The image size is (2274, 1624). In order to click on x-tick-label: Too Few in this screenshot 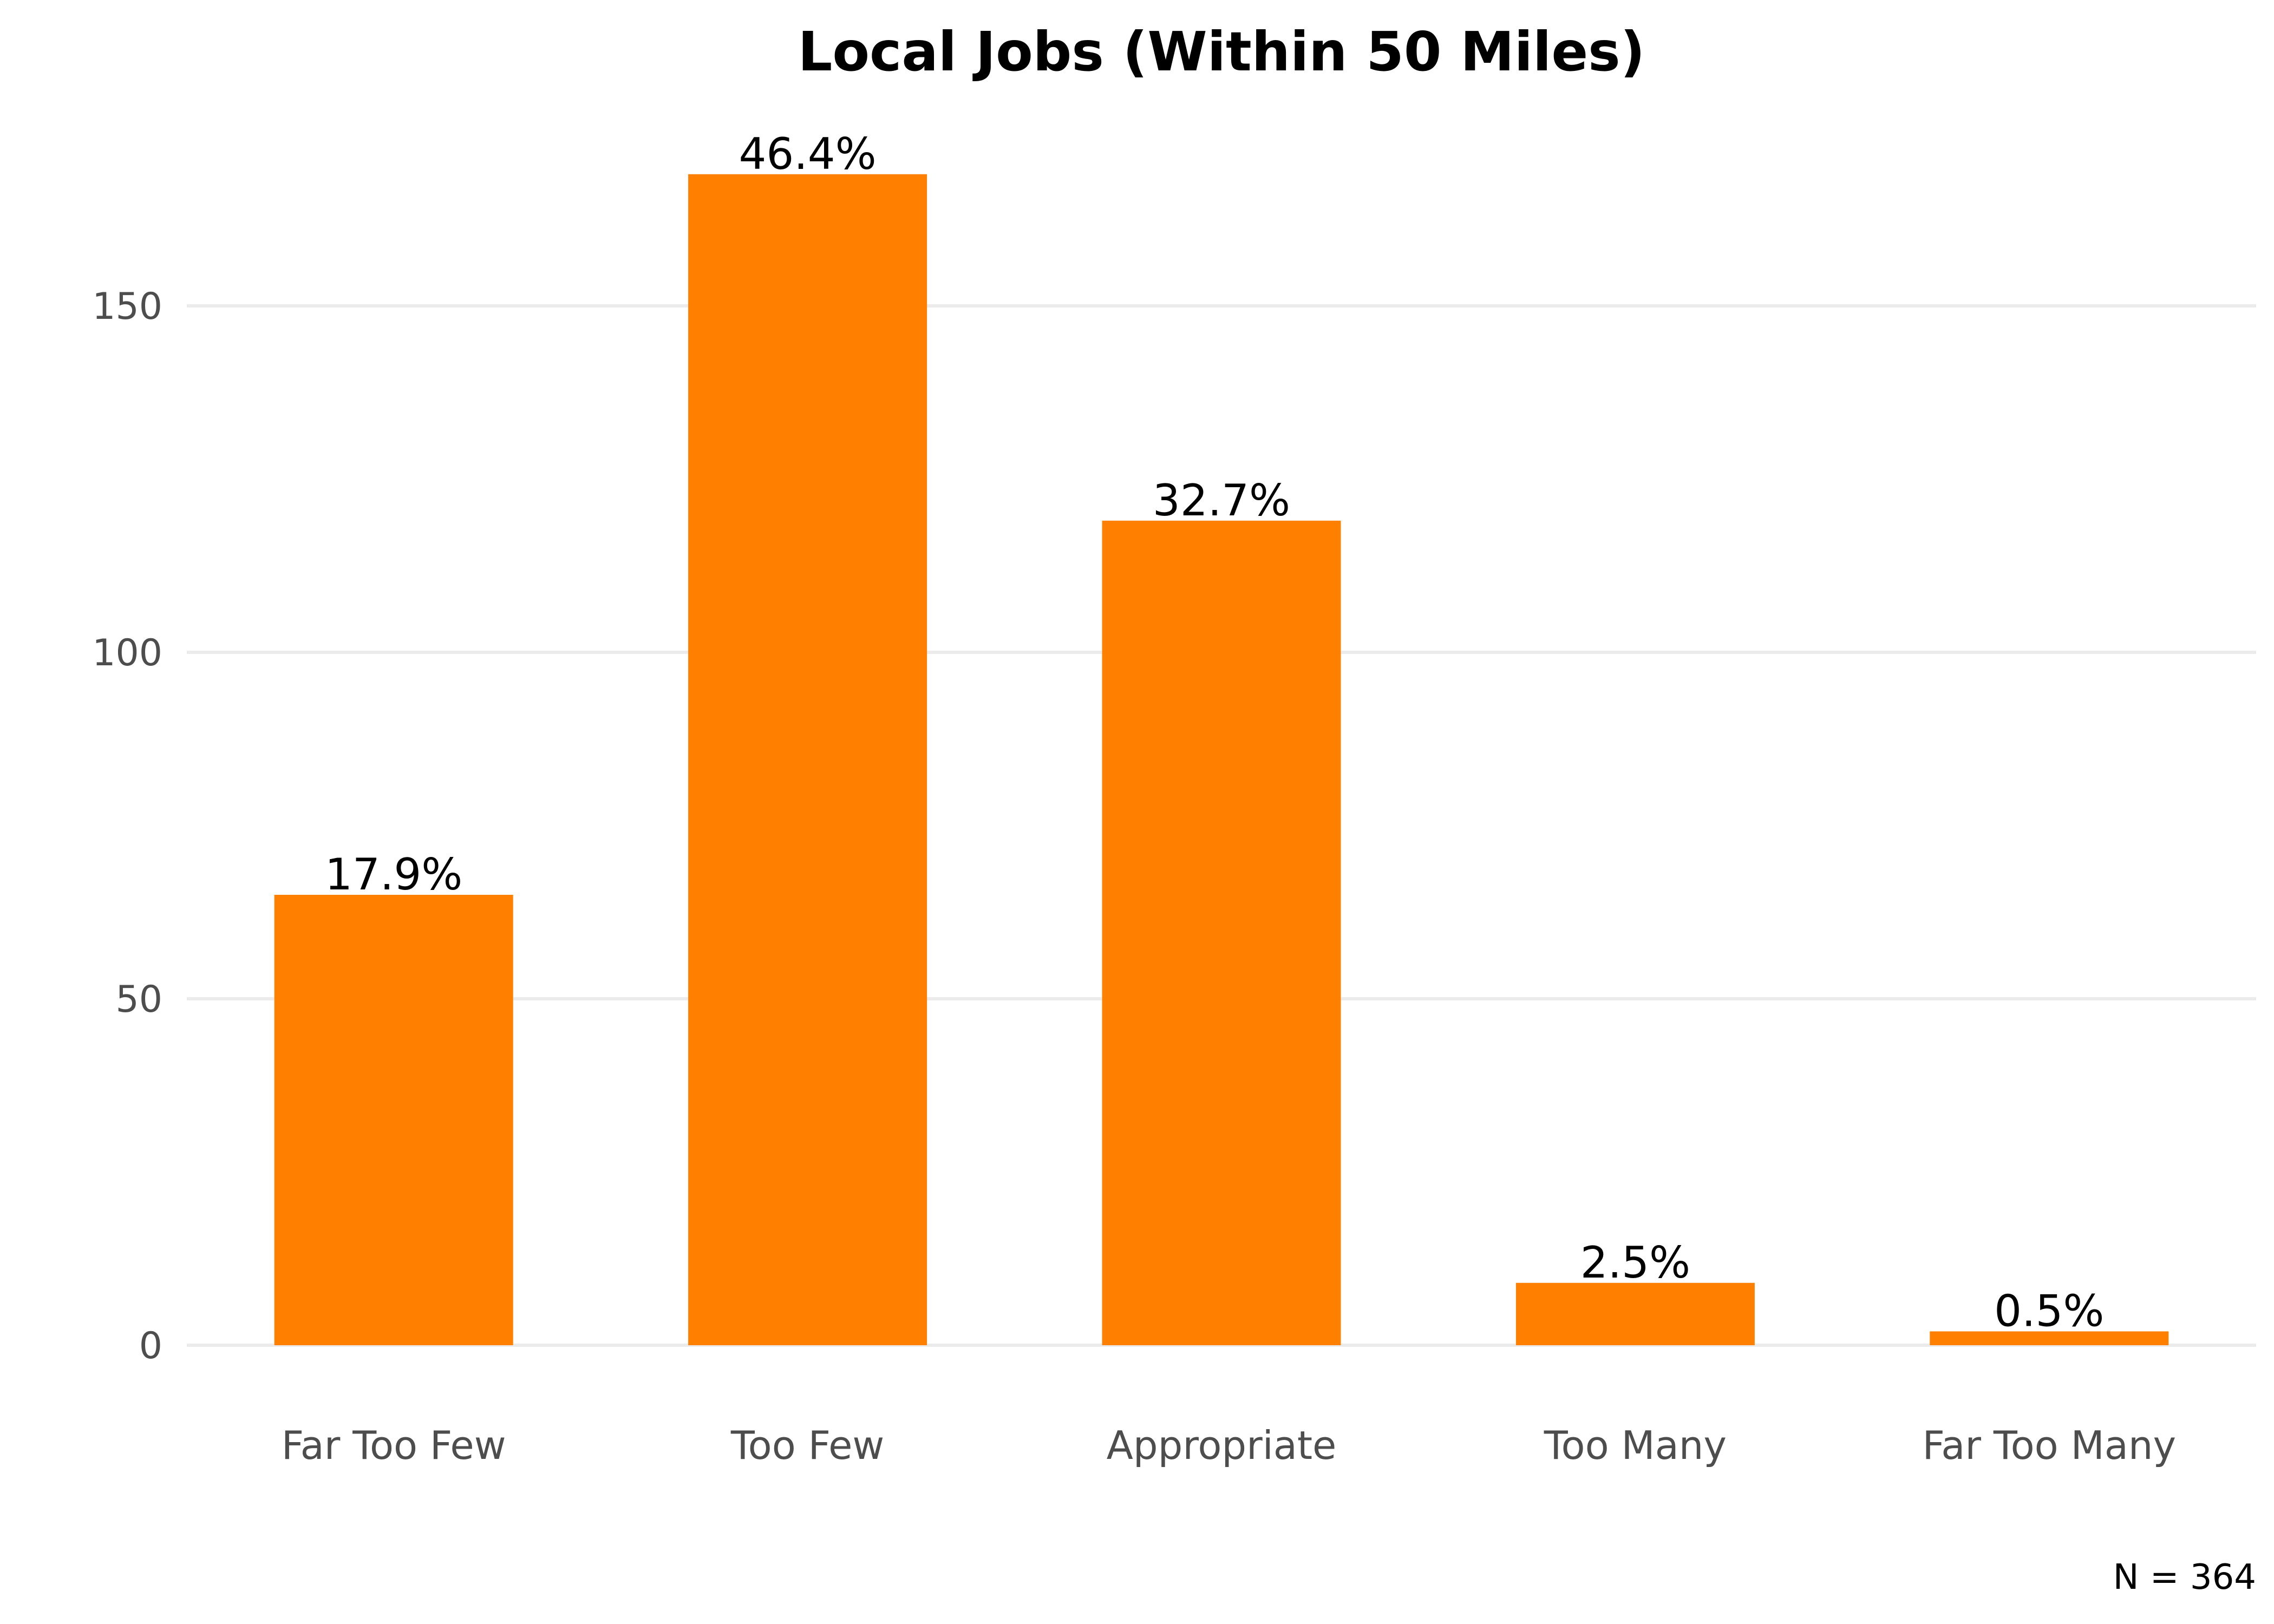, I will do `click(807, 1445)`.